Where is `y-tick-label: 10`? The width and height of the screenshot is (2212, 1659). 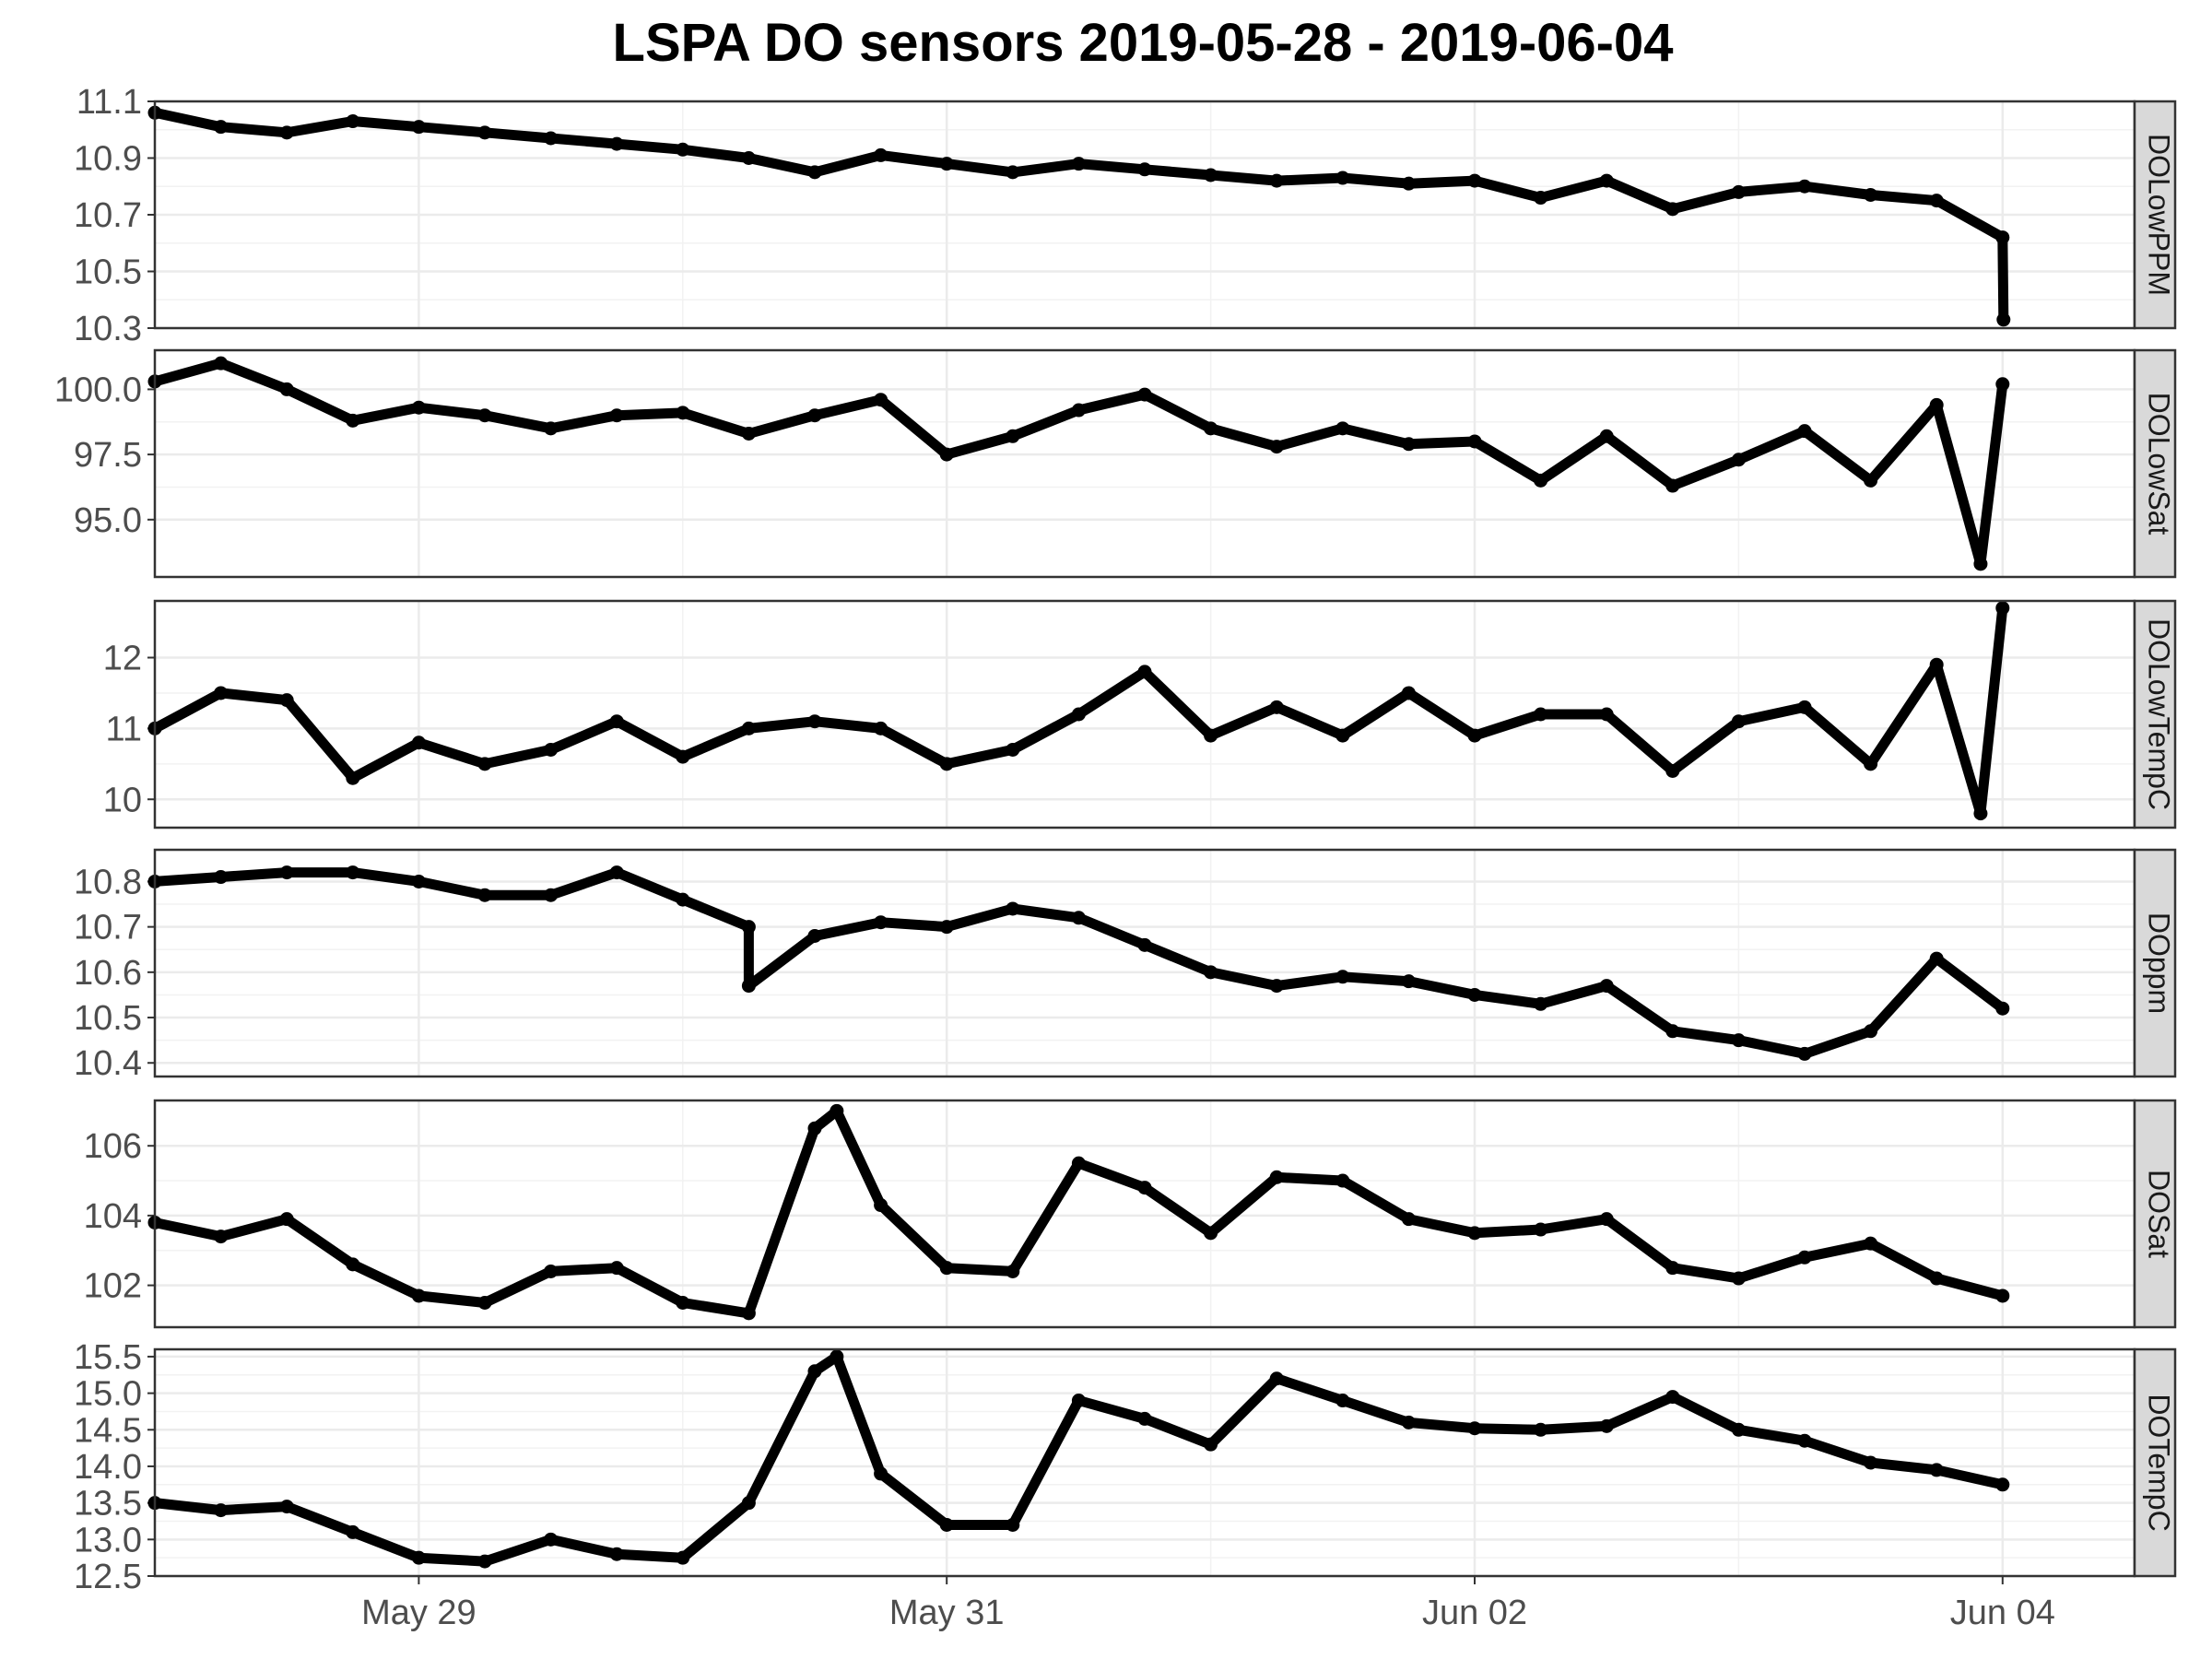 y-tick-label: 10 is located at coordinates (122, 800).